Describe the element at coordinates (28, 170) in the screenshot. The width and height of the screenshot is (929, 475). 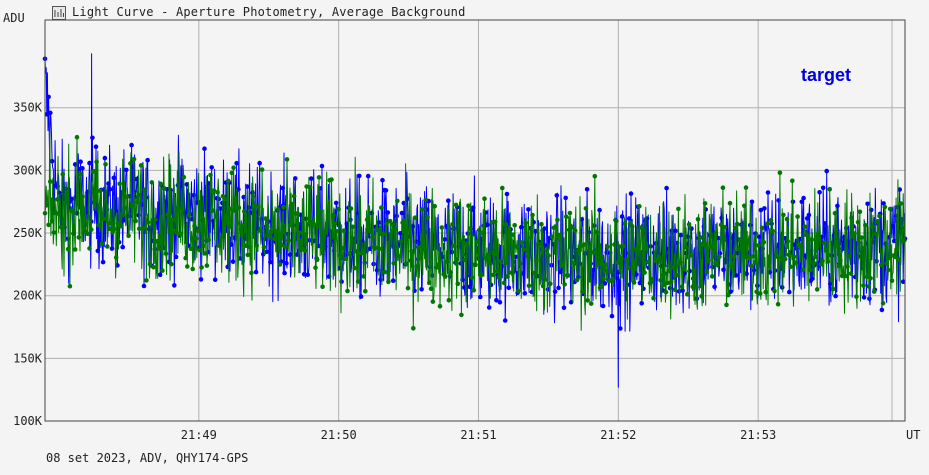
I see `y-tick-label: 300K` at that location.